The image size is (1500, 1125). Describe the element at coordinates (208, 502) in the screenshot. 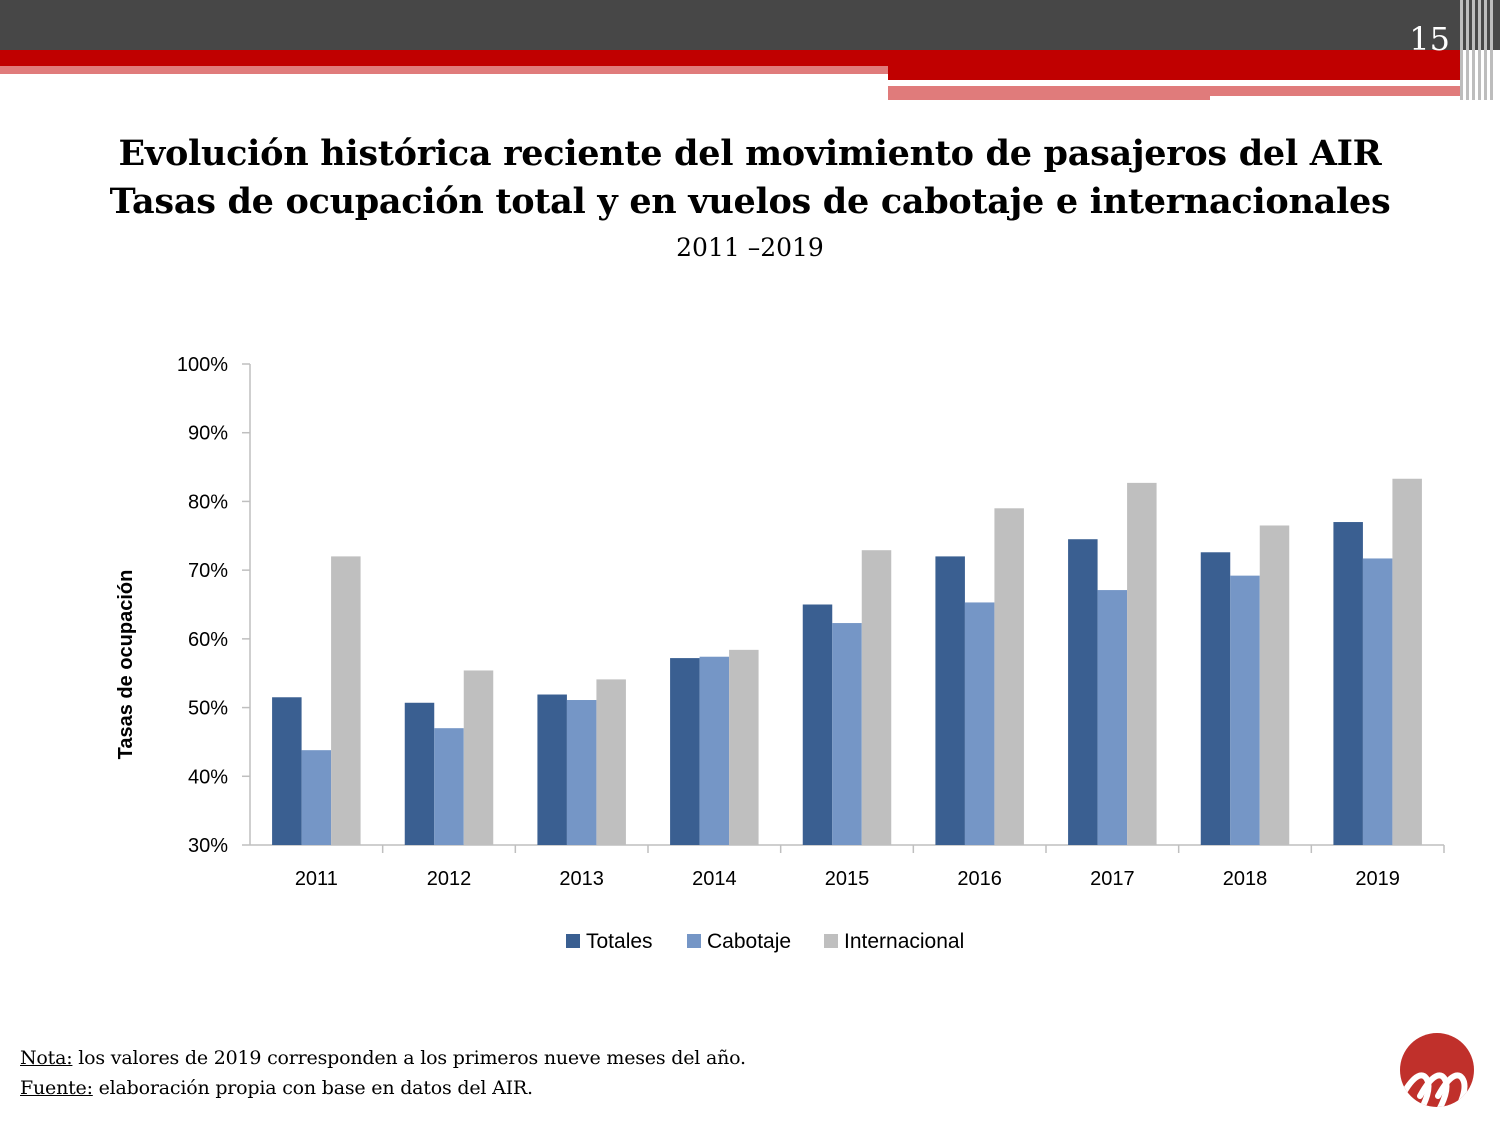

I see `y-tick-label: 80%` at that location.